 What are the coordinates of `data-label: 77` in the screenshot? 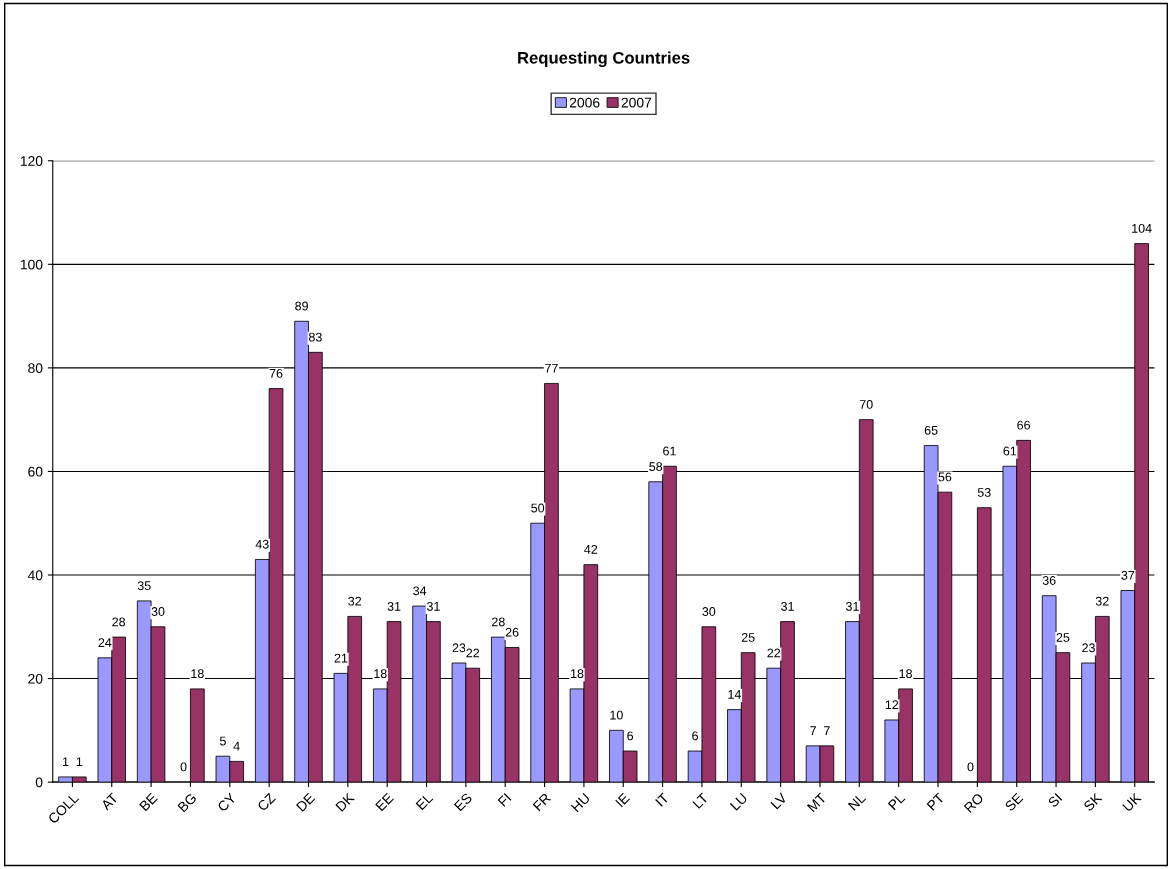 It's located at (551, 368).